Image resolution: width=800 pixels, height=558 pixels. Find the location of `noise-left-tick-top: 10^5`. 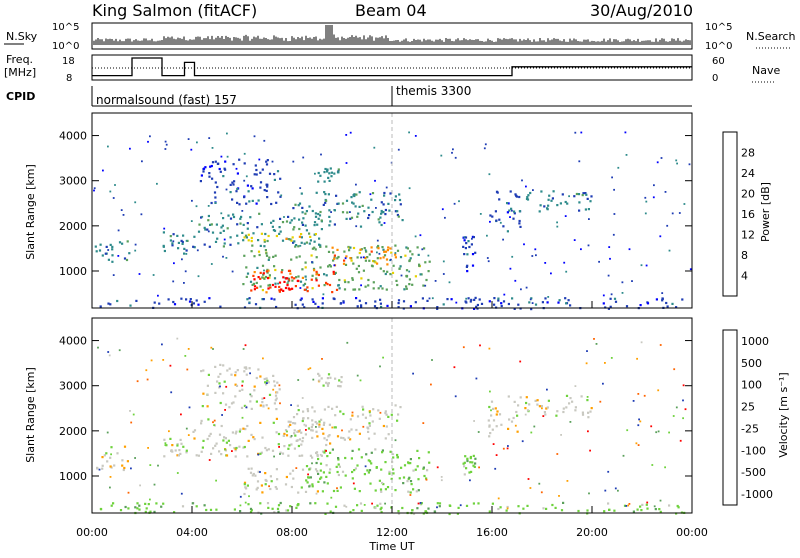

noise-left-tick-top: 10^5 is located at coordinates (65, 27).